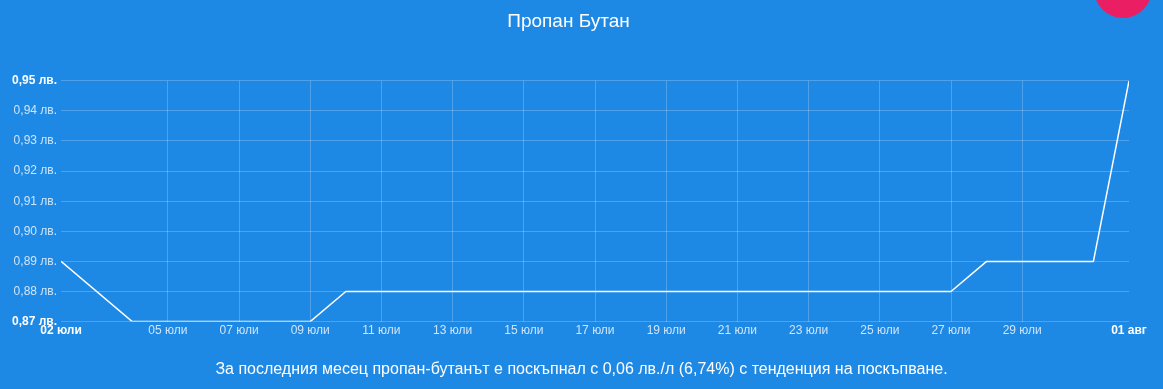  What do you see at coordinates (35, 260) in the screenshot?
I see `y-tick-label: 0,89 лв.` at bounding box center [35, 260].